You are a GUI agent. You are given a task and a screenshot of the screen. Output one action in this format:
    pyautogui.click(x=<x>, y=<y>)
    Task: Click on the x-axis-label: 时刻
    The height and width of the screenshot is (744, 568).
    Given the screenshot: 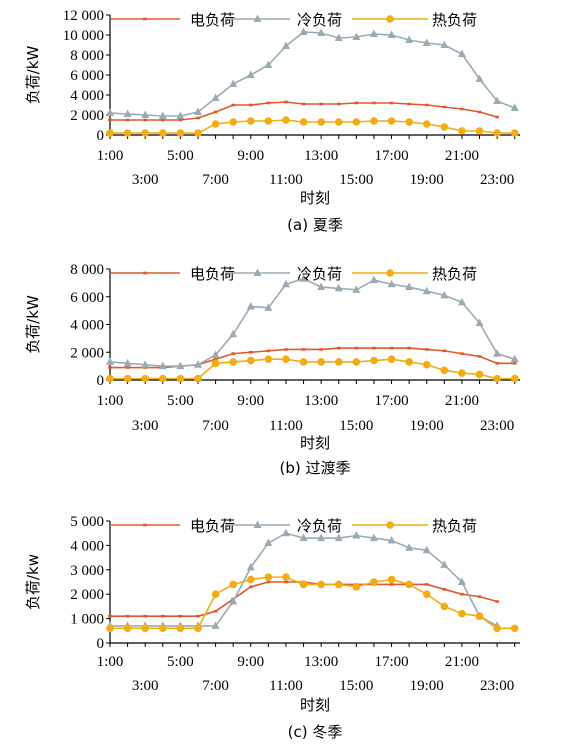 What is the action you would take?
    pyautogui.click(x=315, y=443)
    